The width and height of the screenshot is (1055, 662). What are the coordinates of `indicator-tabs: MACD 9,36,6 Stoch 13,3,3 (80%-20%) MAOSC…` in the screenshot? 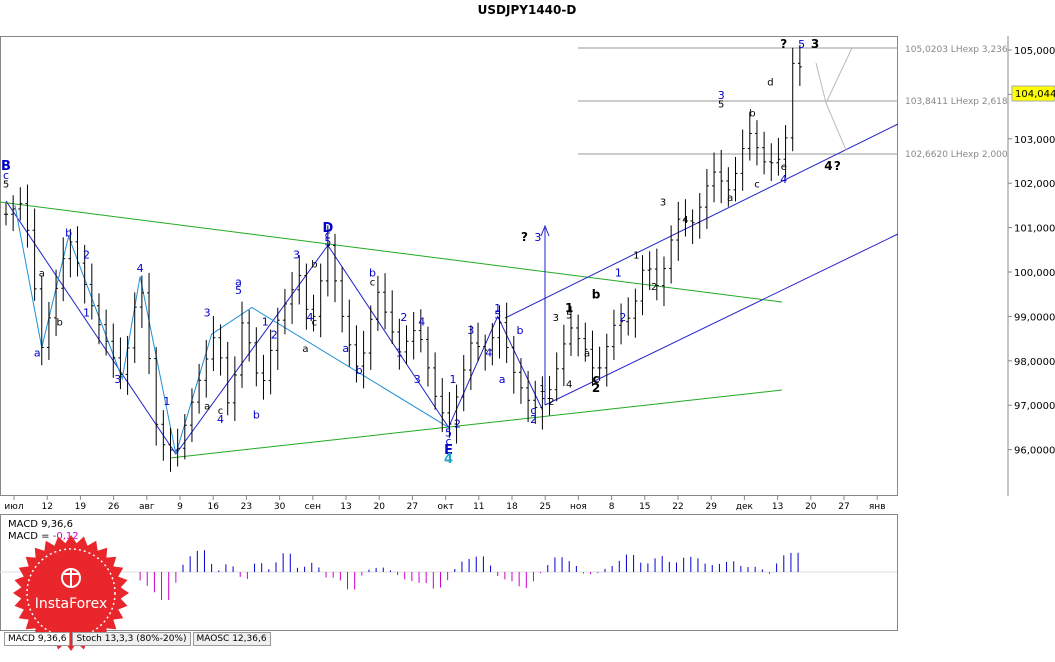 It's located at (137, 639).